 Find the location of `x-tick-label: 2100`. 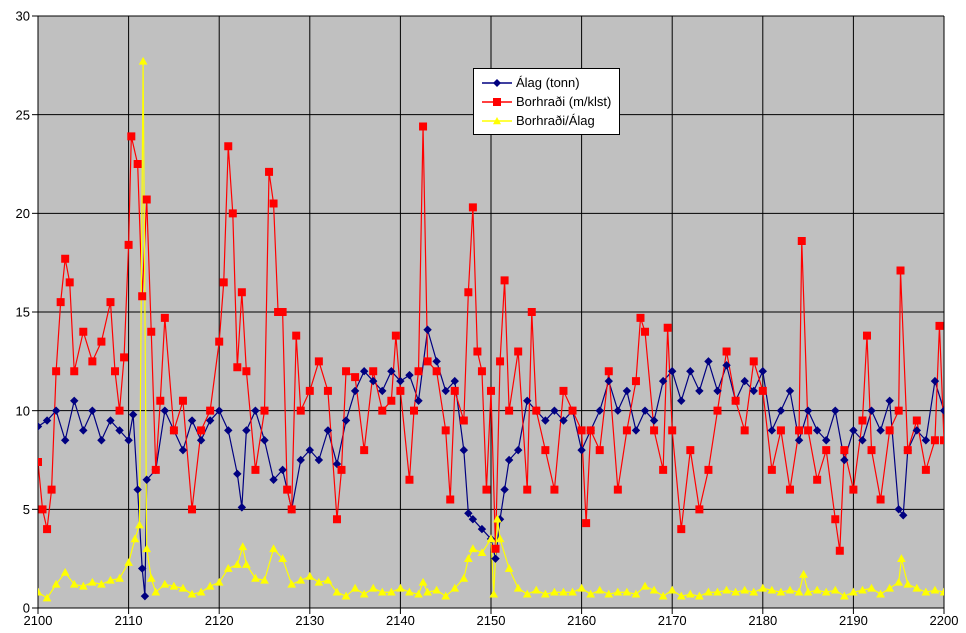

x-tick-label: 2100 is located at coordinates (38, 620).